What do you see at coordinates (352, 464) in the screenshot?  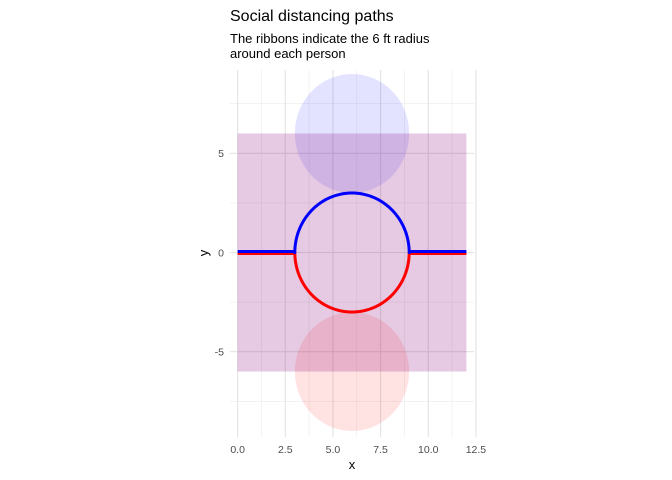 I see `x-axis-title: x` at bounding box center [352, 464].